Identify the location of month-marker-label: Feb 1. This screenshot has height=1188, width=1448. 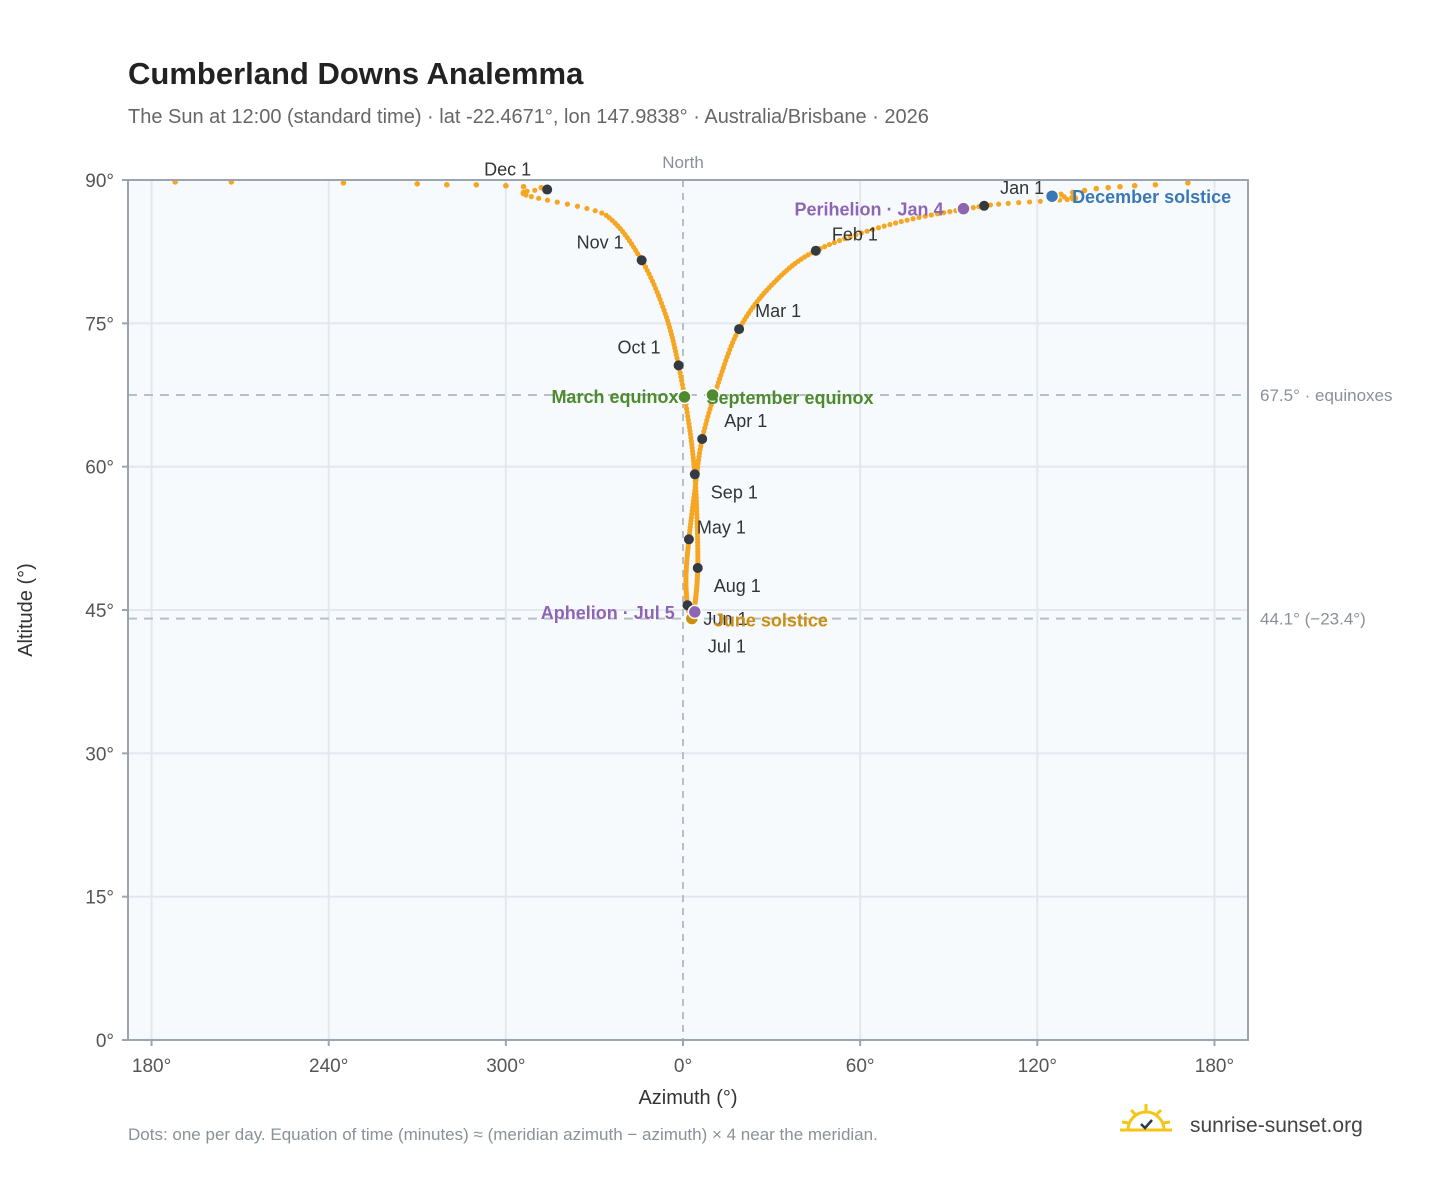
(855, 235).